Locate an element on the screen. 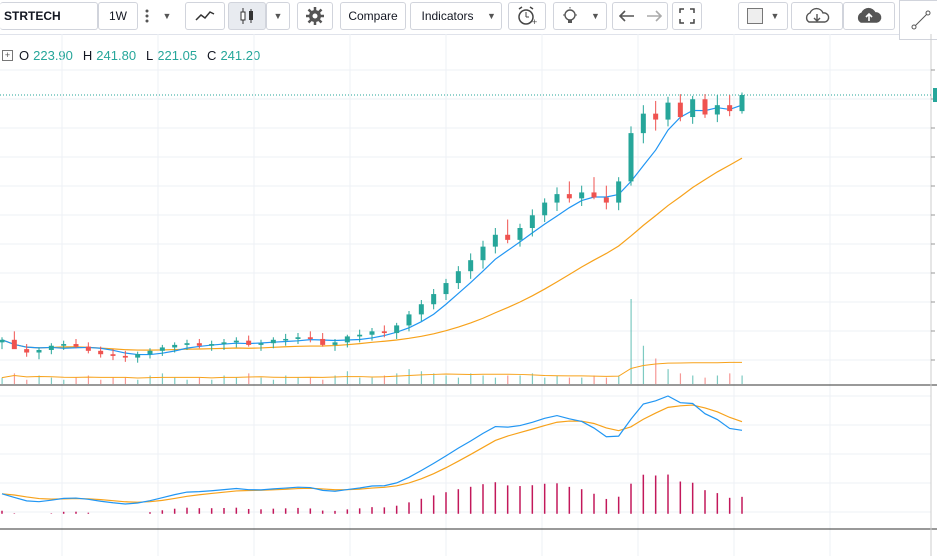 Image resolution: width=937 pixels, height=556 pixels. save-chart-button is located at coordinates (869, 16).